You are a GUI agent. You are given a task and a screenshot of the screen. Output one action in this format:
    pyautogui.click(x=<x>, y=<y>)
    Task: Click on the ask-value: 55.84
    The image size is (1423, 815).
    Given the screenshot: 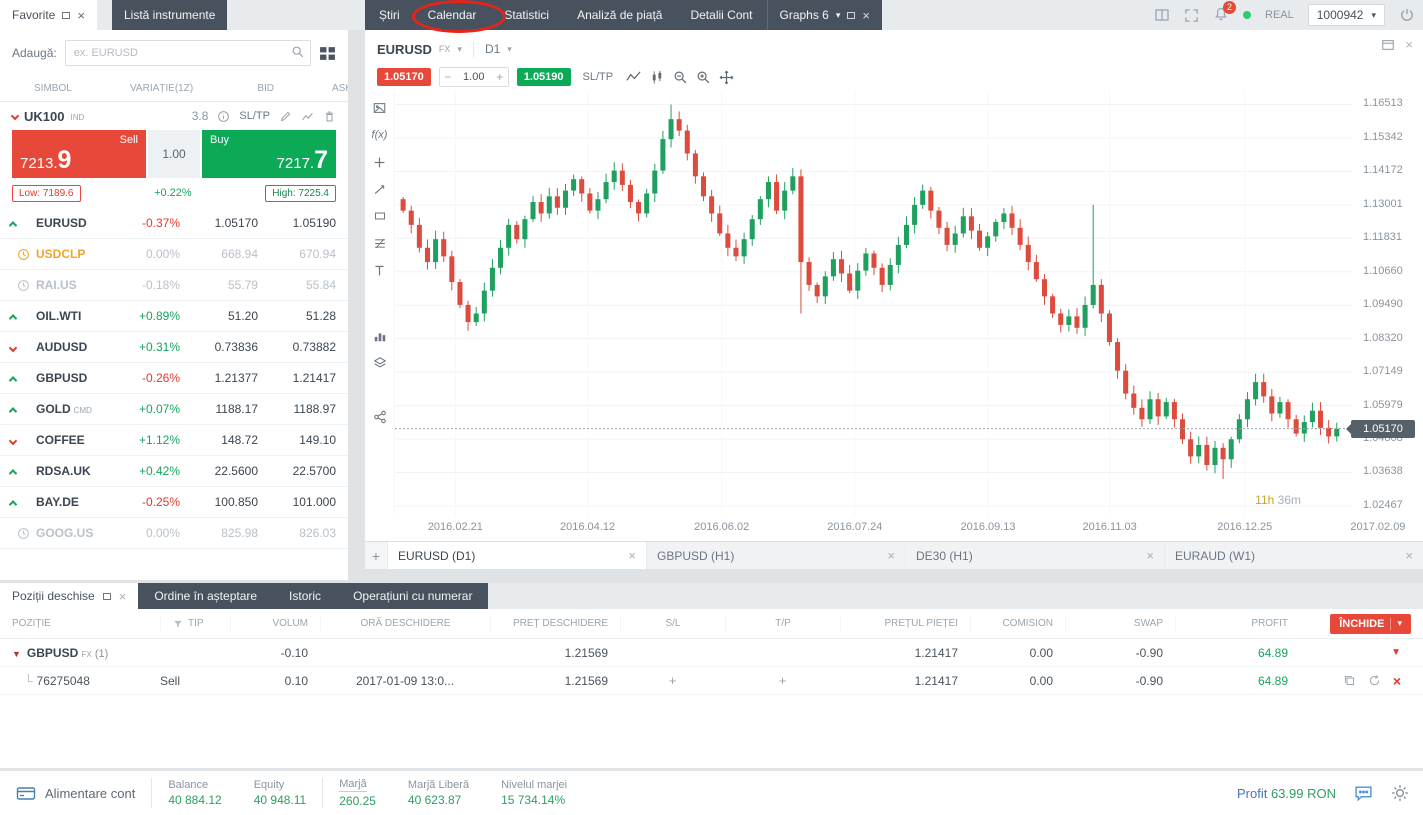 What is the action you would take?
    pyautogui.click(x=320, y=285)
    